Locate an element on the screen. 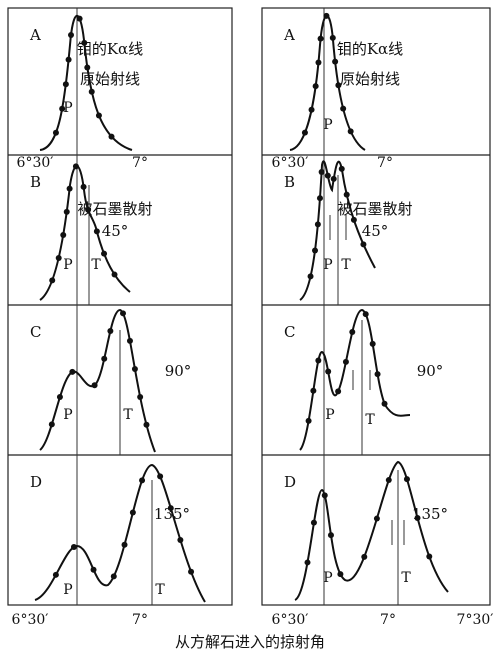  panel-title: 钼的Kα线 is located at coordinates (110, 49).